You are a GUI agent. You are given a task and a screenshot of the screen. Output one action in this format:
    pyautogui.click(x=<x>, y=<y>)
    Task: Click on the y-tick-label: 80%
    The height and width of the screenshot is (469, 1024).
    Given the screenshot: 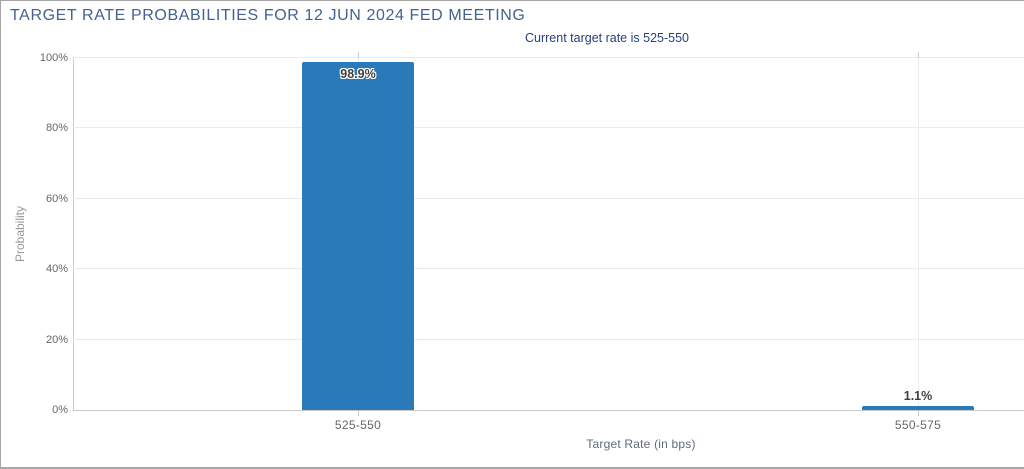 What is the action you would take?
    pyautogui.click(x=56, y=128)
    